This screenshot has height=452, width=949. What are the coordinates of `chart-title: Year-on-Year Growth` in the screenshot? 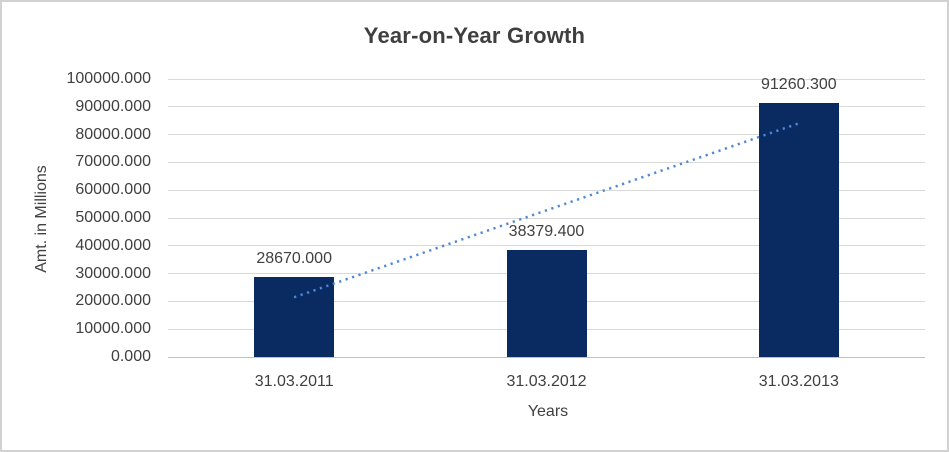 It's located at (474, 35).